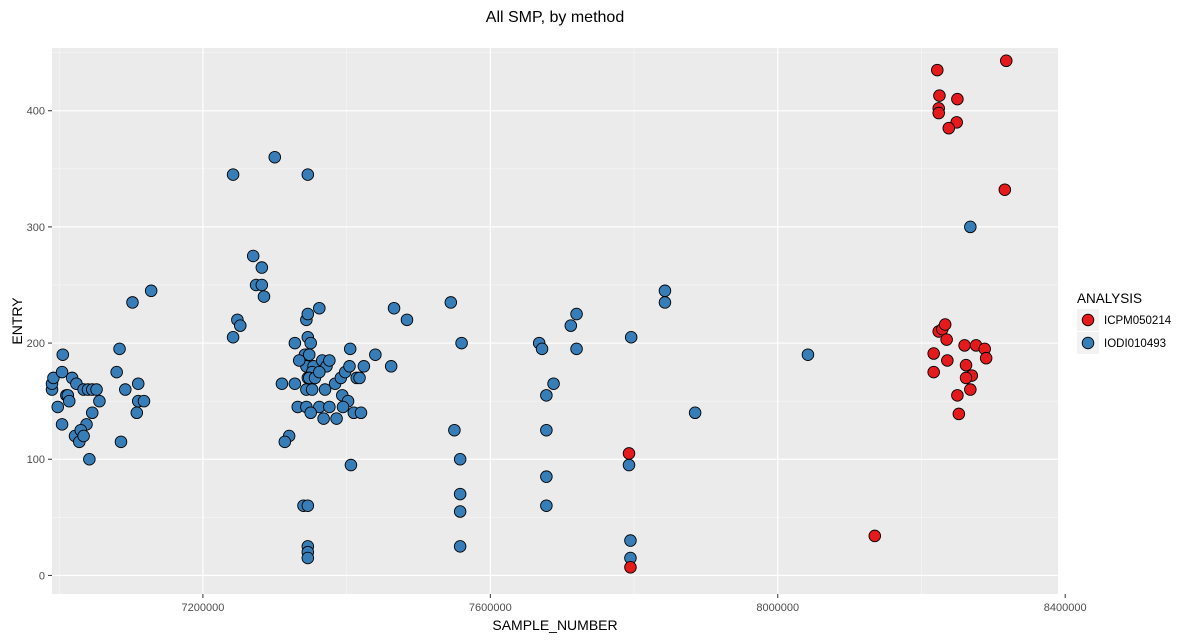  I want to click on legend-label: IODI010493, so click(1135, 344).